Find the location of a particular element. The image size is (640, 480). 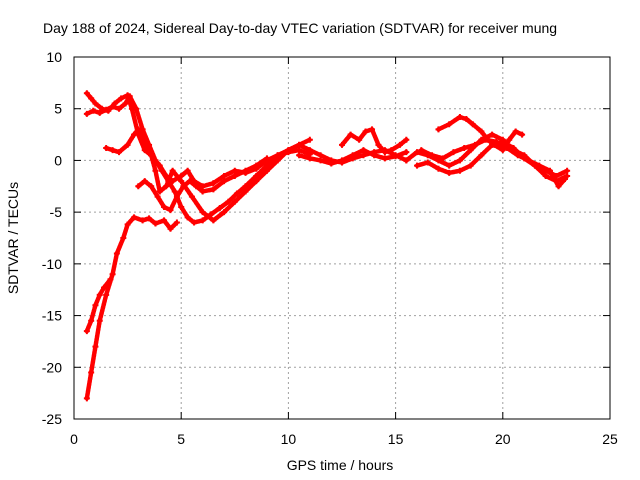

y-tick-label: -20 is located at coordinates (52, 367).